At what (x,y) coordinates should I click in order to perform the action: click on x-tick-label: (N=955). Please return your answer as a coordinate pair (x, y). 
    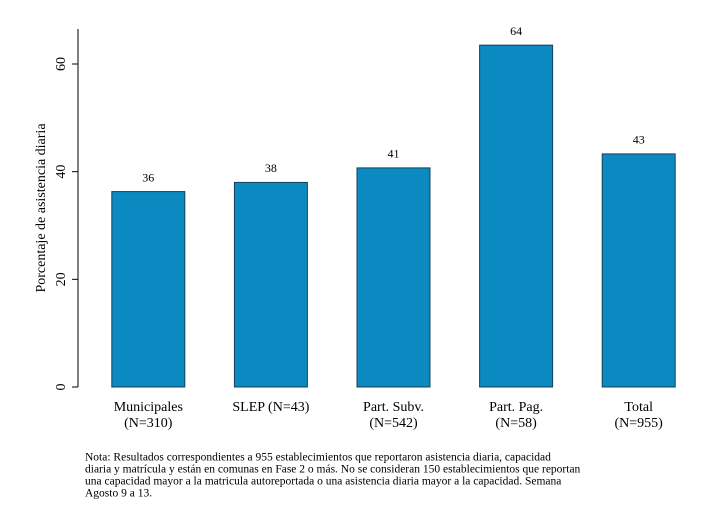
    Looking at the image, I should click on (639, 423).